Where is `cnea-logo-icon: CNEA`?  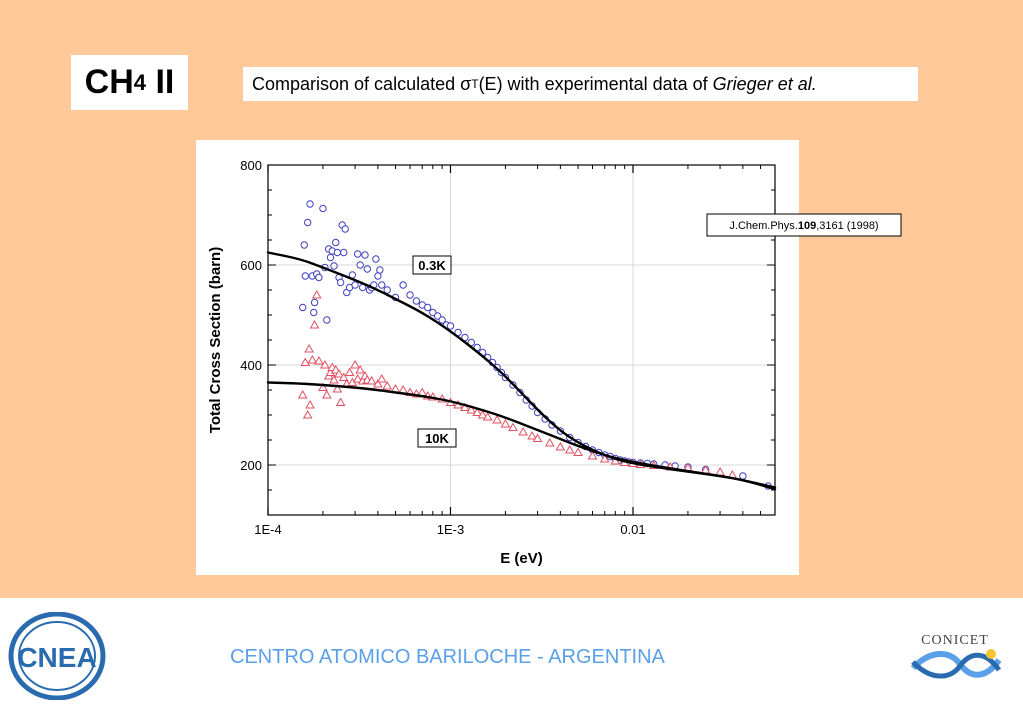
cnea-logo-icon: CNEA is located at coordinates (57, 656).